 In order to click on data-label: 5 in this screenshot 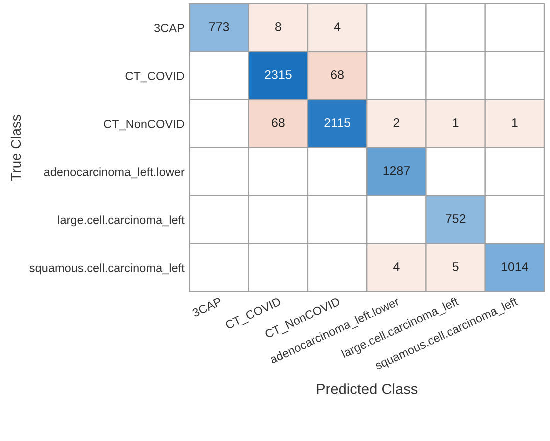, I will do `click(455, 267)`.